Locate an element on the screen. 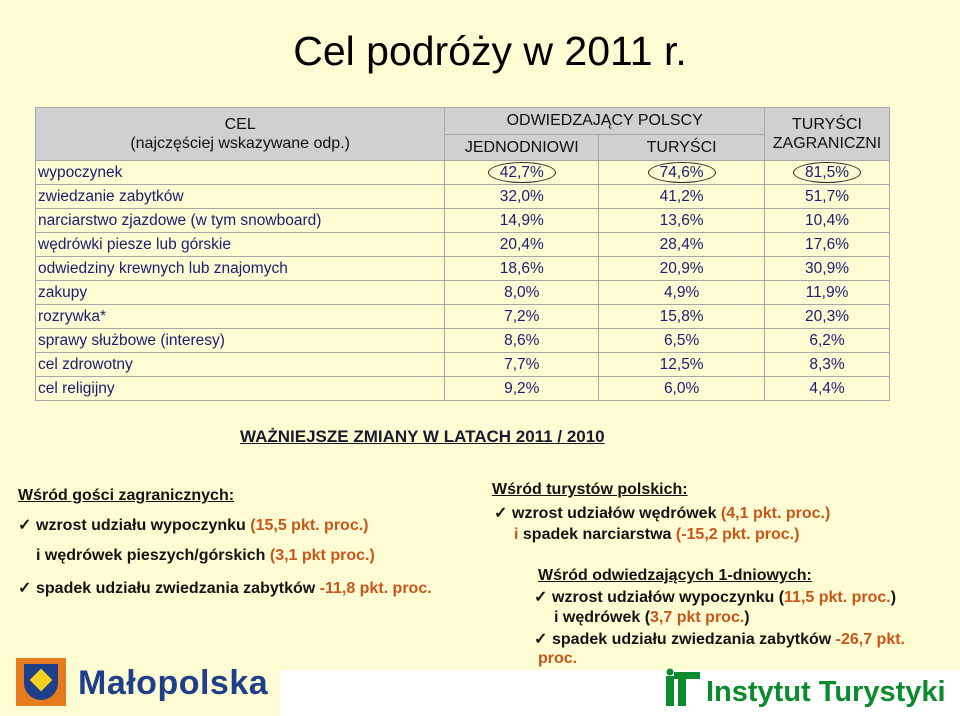  item-text: i wędrówek pieszych/górskich is located at coordinates (153, 555).